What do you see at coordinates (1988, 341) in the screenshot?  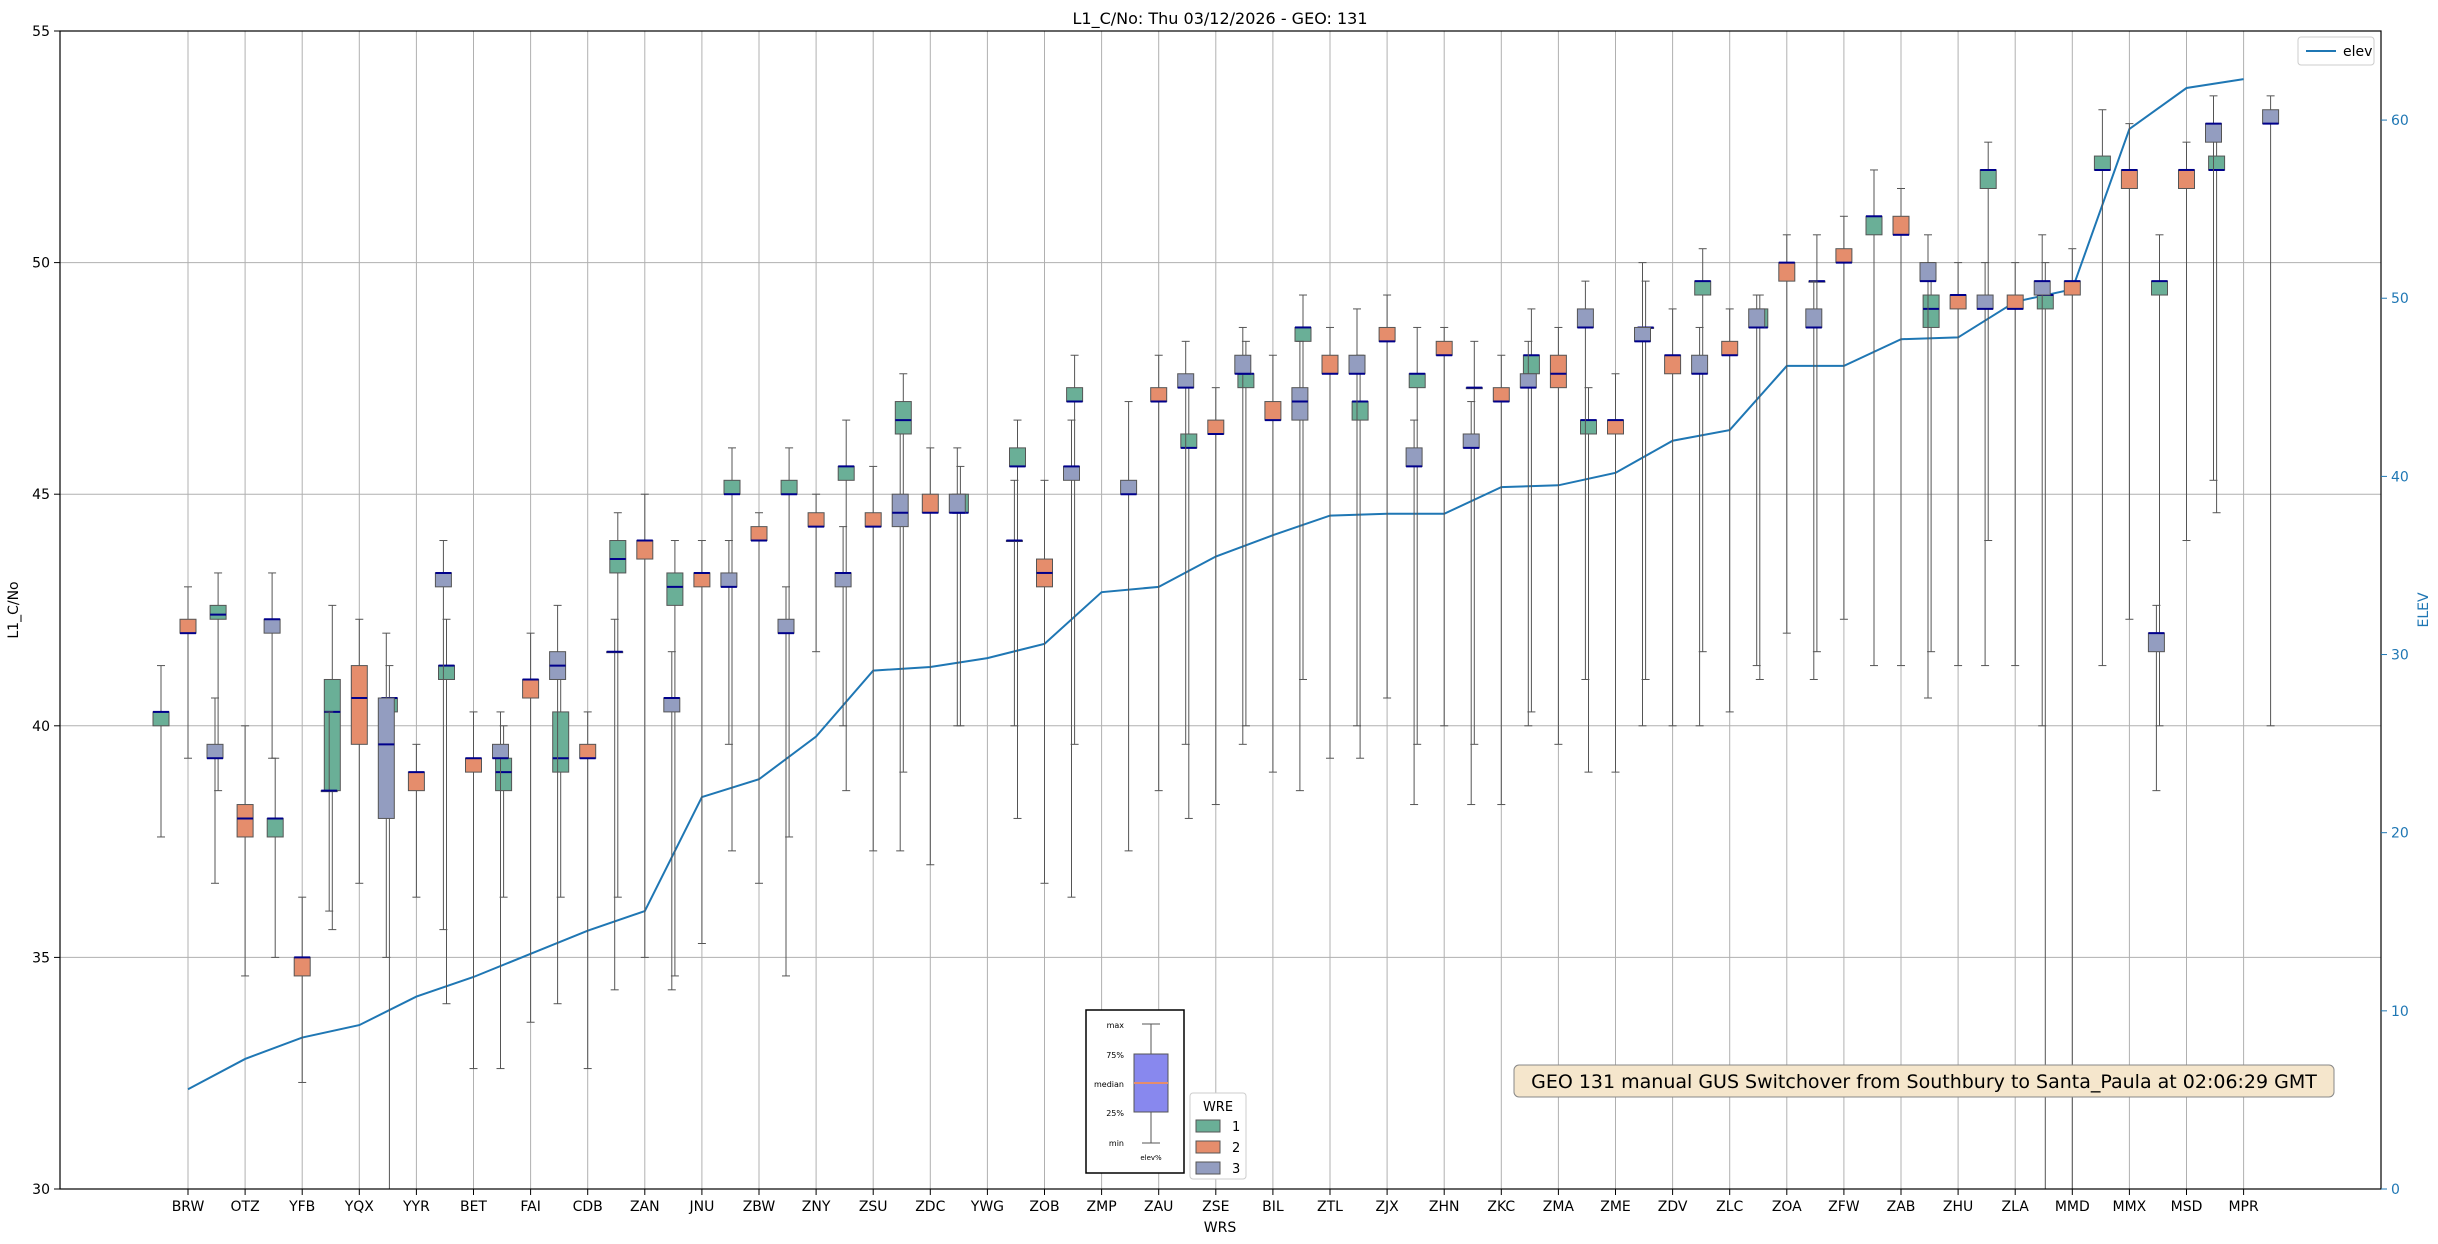 I see `box-wre-1-zla` at bounding box center [1988, 341].